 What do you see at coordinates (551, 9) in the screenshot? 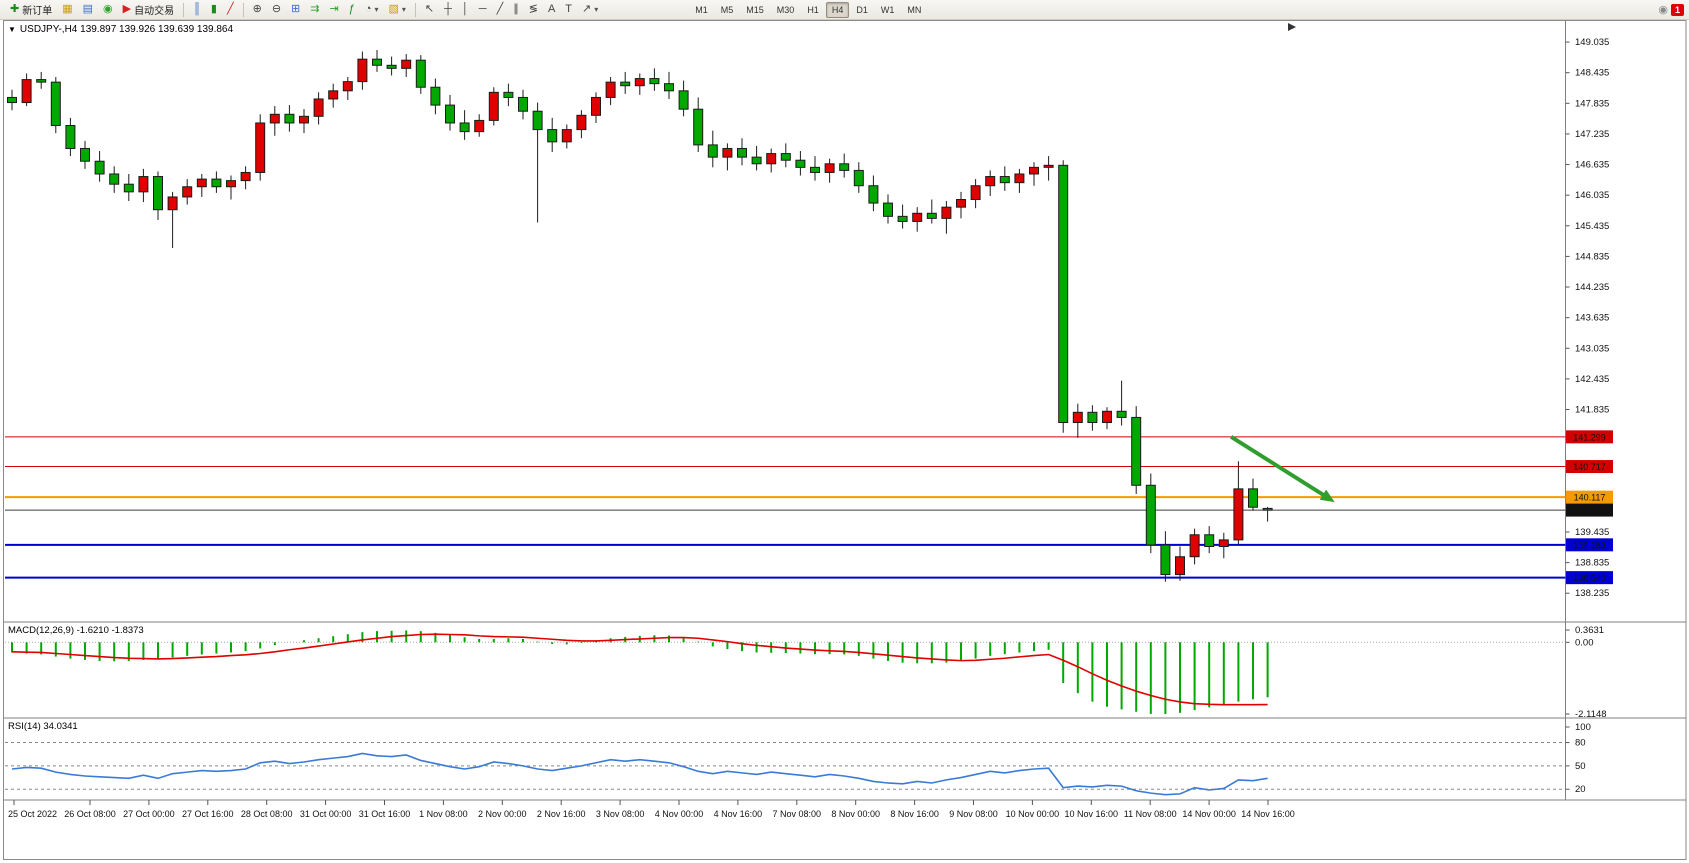
I see `text-button: A` at bounding box center [551, 9].